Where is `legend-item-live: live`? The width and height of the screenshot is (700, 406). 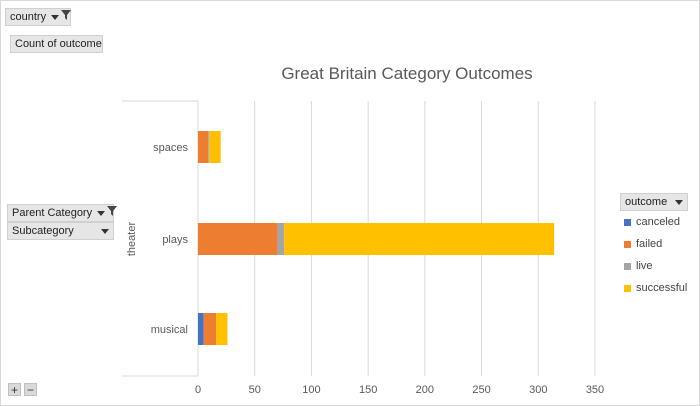
legend-item-live: live is located at coordinates (656, 266).